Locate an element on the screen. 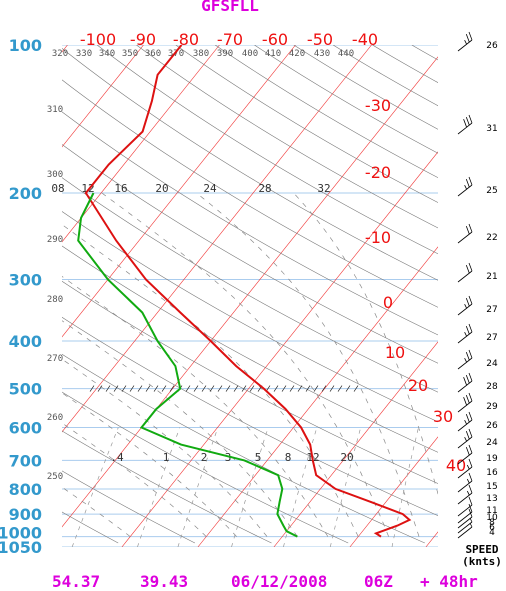 The width and height of the screenshot is (506, 591). isotherm-label: 10 is located at coordinates (395, 352).